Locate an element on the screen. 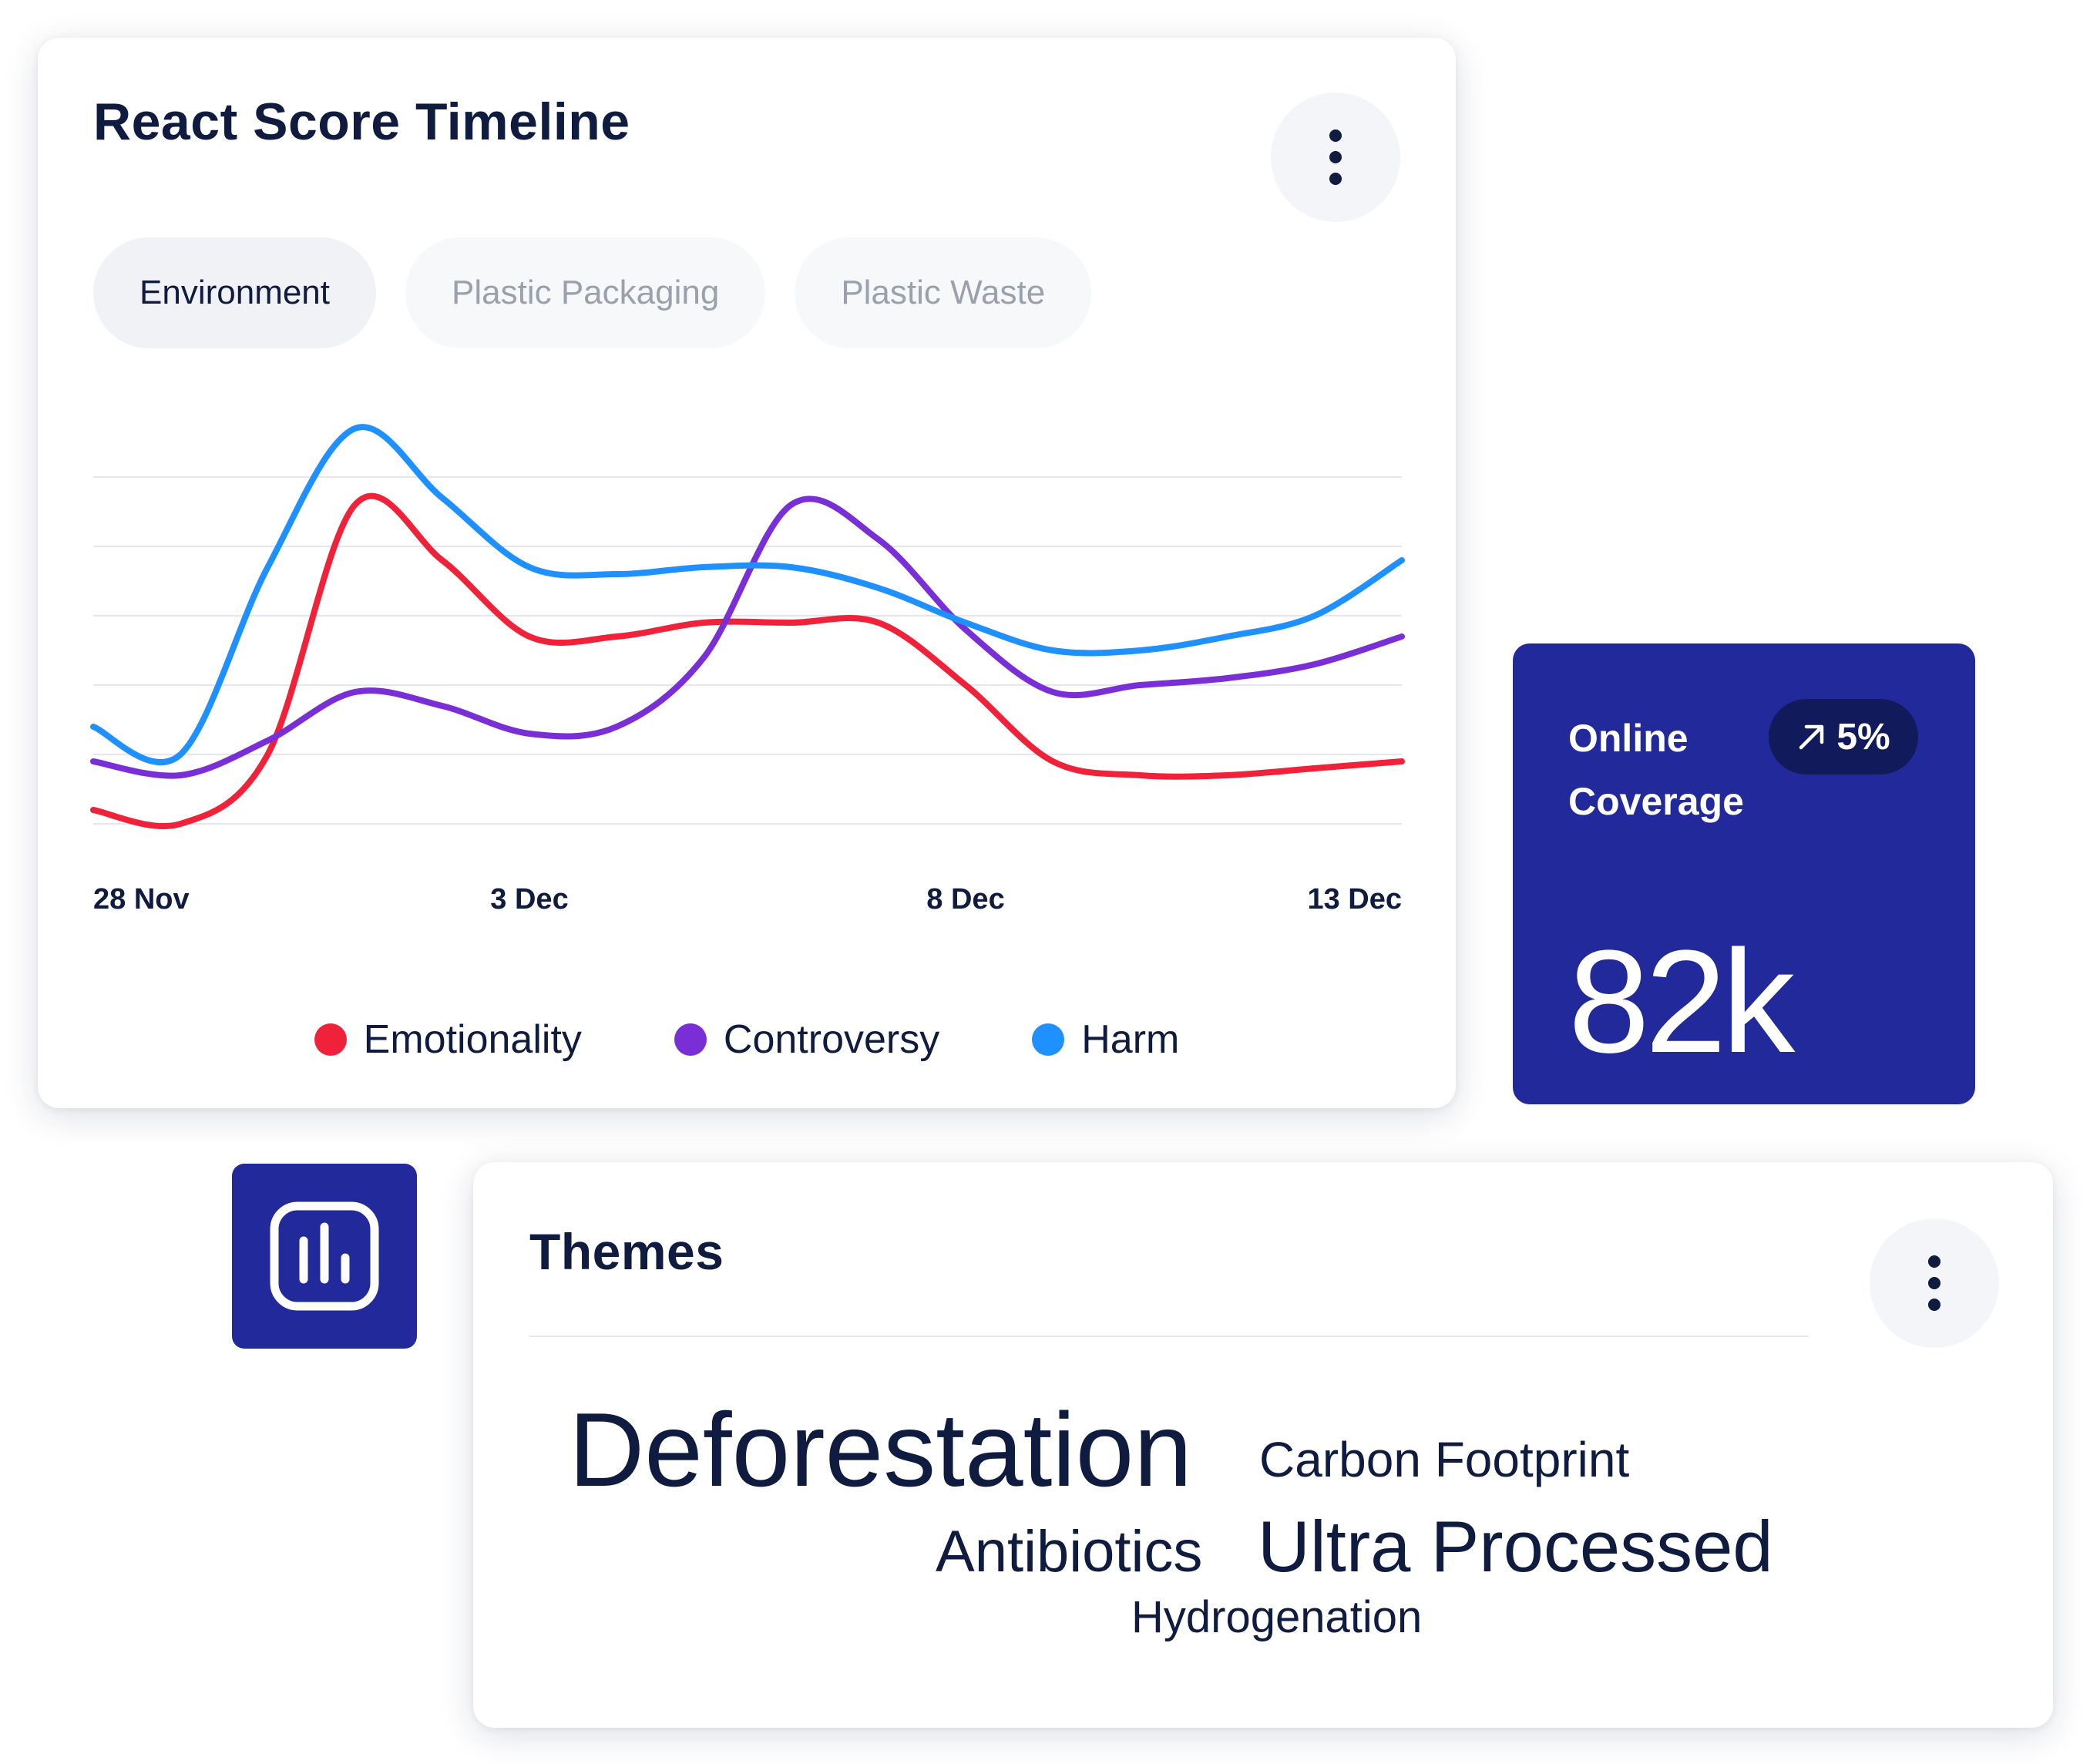 Image resolution: width=2090 pixels, height=1764 pixels. chart-legend: Emotionality Controversy Harm is located at coordinates (747, 1039).